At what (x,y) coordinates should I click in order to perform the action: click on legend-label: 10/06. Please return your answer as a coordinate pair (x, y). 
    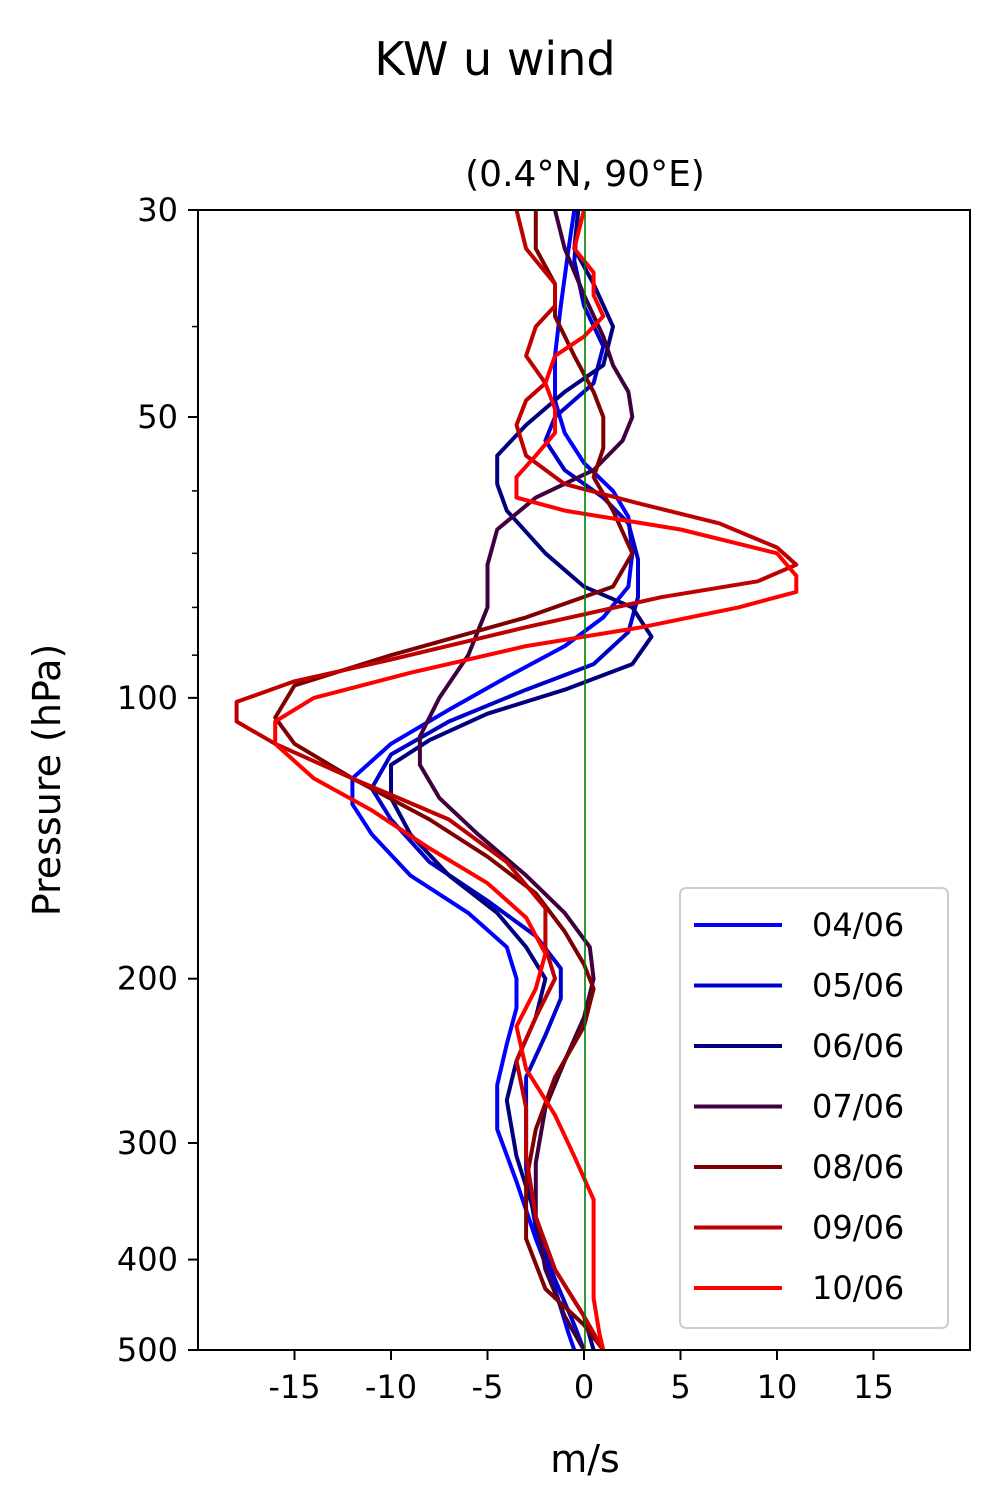
    Looking at the image, I should click on (858, 1288).